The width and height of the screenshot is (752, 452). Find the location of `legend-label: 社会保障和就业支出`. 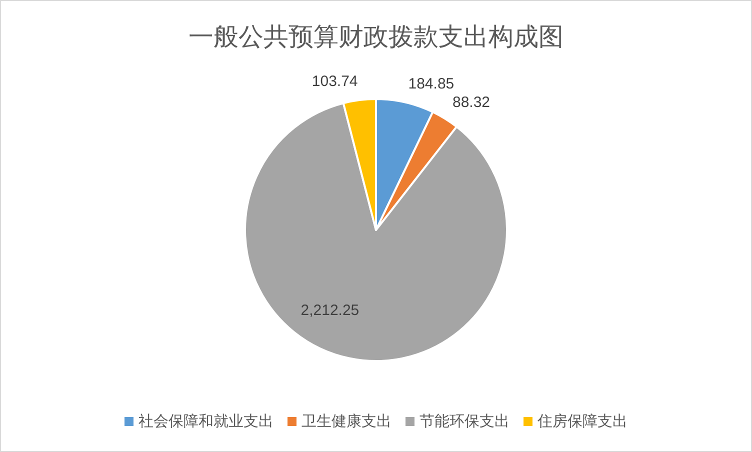

legend-label: 社会保障和就业支出 is located at coordinates (206, 421).